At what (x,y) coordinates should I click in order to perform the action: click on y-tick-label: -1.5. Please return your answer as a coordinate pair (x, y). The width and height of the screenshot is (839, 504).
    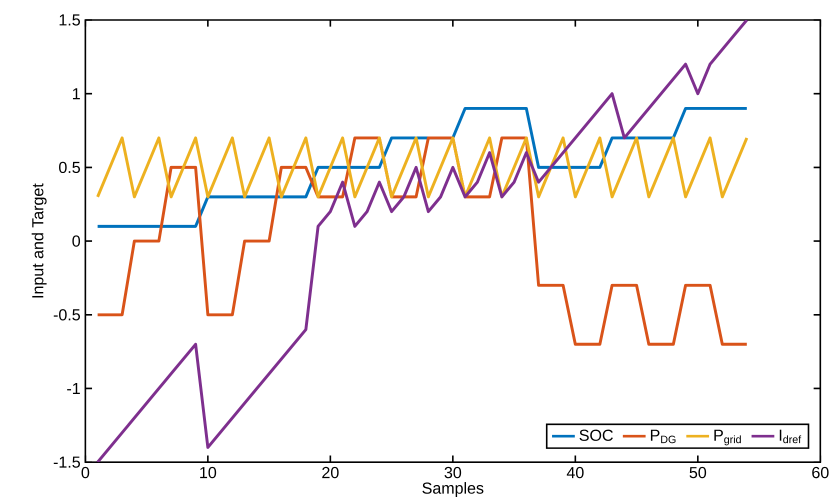
    Looking at the image, I should click on (67, 462).